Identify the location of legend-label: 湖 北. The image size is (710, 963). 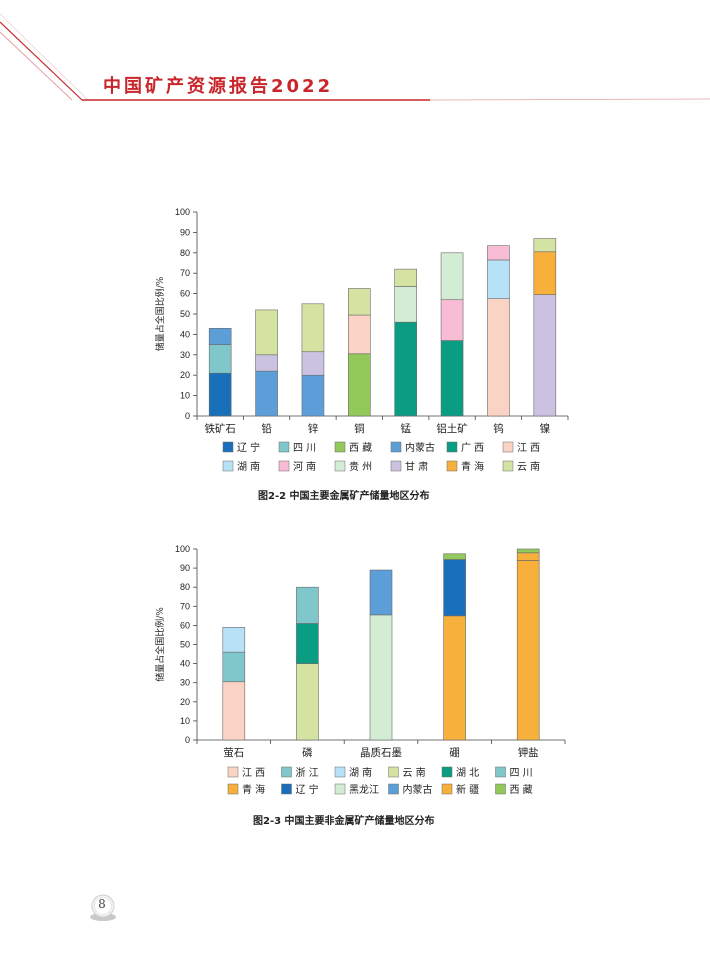
(467, 773).